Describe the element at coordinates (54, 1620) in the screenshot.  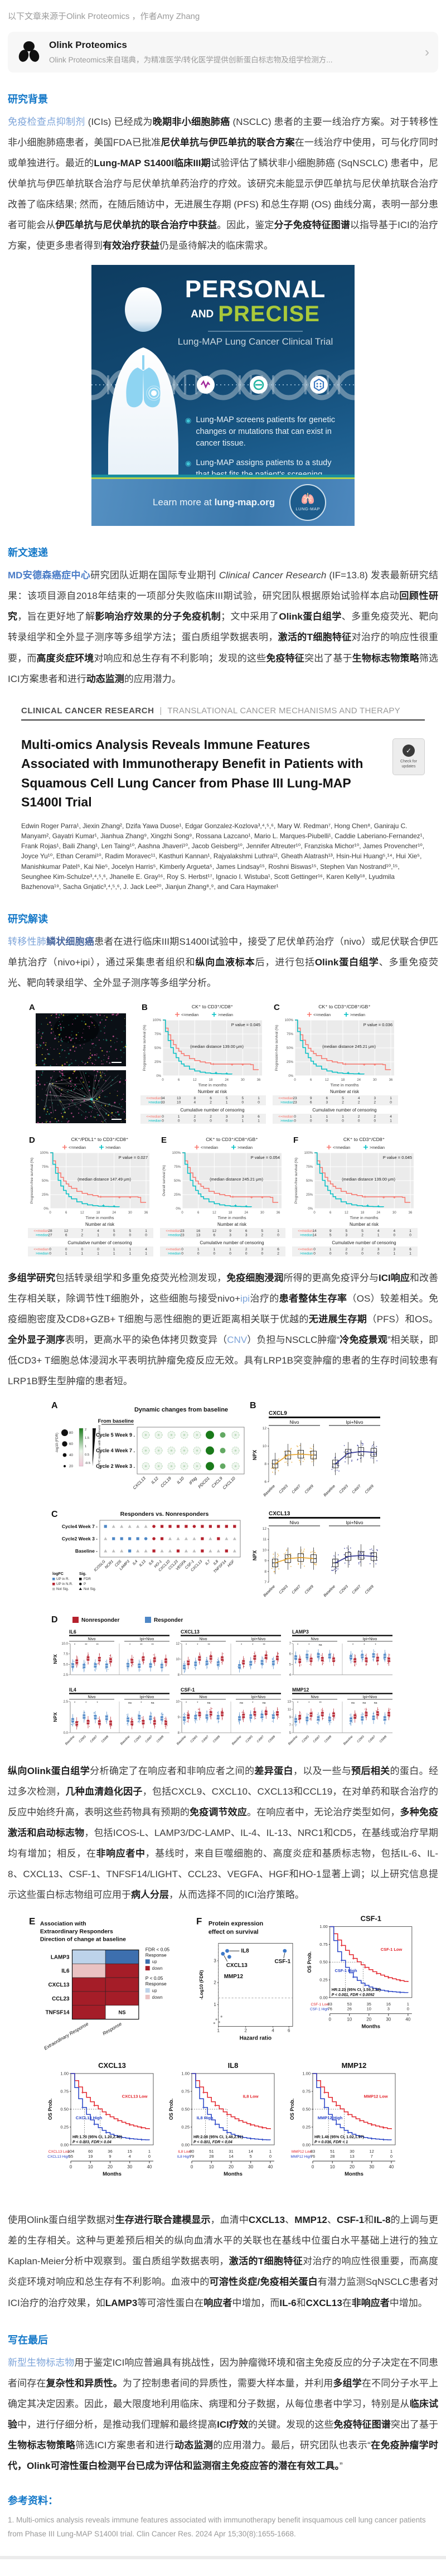
I see `svg-text: D` at that location.